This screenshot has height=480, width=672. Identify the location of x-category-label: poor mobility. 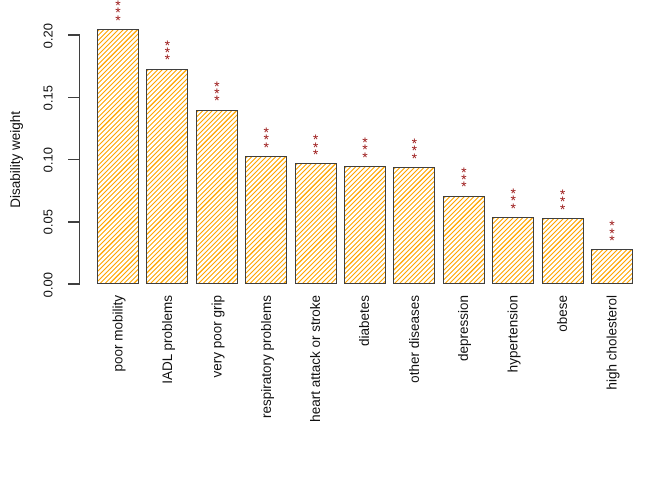
(118, 333).